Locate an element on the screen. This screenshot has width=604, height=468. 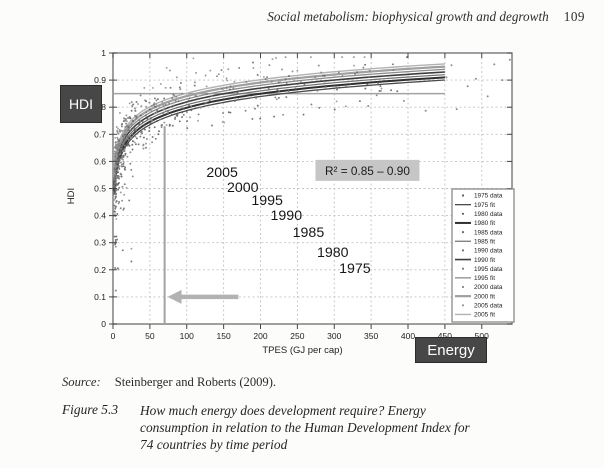
svg-text: 1995 fit is located at coordinates (484, 278).